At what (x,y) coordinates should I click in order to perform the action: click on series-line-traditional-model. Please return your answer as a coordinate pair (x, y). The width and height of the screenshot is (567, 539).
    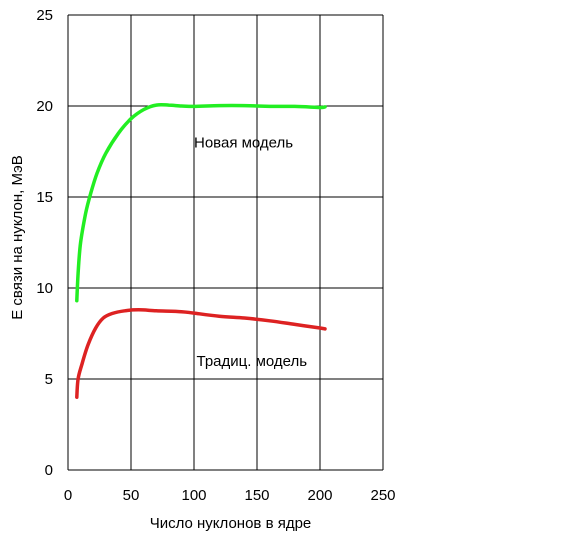
    Looking at the image, I should click on (201, 353).